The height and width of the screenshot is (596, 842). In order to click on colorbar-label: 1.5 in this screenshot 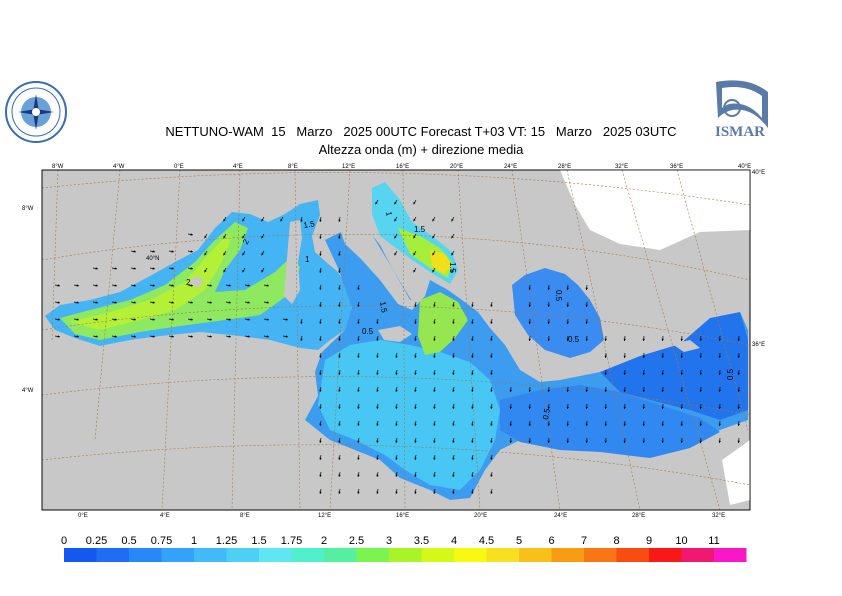, I will do `click(258, 541)`.